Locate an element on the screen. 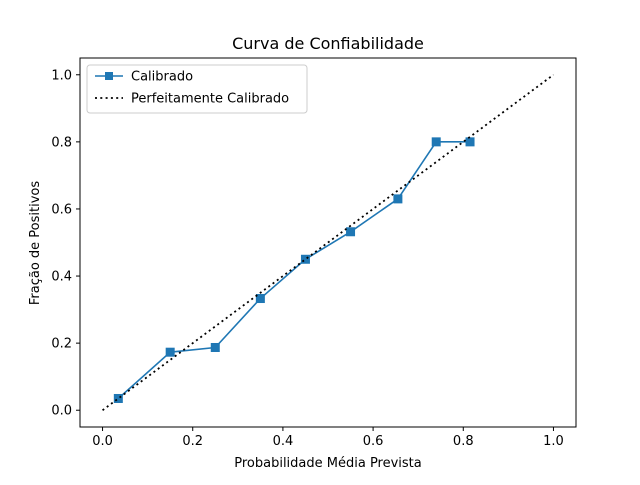 This screenshot has height=485, width=640. chart-title: Curva de Confiabilidade is located at coordinates (328, 43).